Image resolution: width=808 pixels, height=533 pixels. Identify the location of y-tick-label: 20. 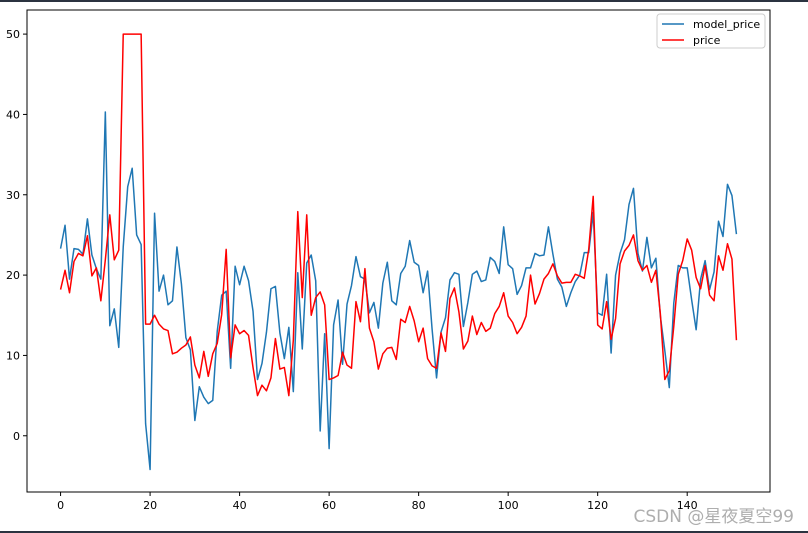
(13, 275).